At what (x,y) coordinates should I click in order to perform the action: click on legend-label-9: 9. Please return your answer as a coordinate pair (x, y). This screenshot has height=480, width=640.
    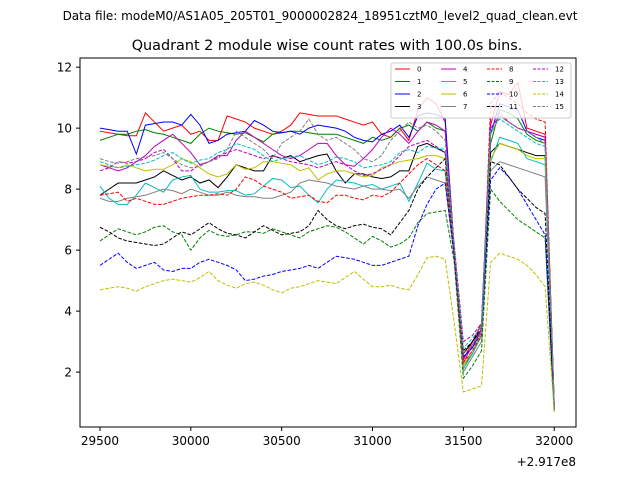
    Looking at the image, I should click on (511, 82).